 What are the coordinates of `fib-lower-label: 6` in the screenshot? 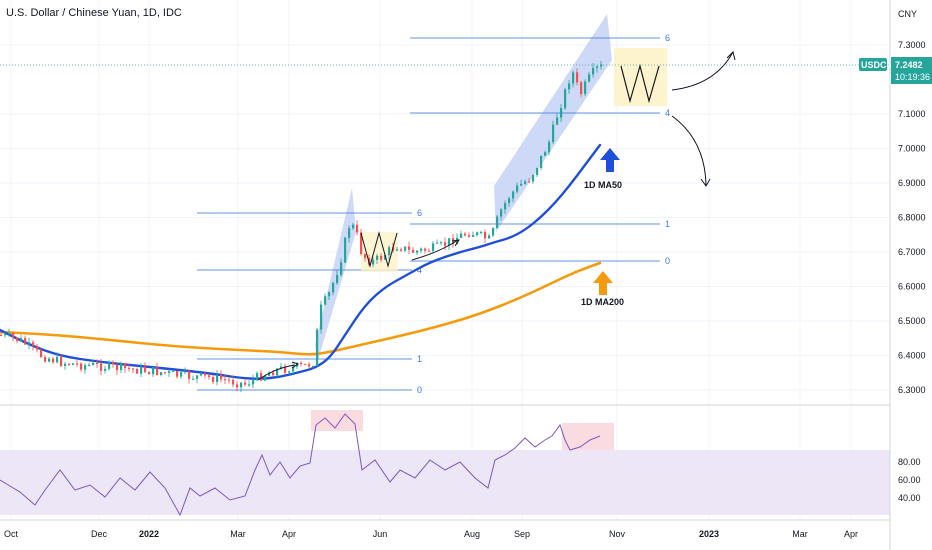 It's located at (419, 213).